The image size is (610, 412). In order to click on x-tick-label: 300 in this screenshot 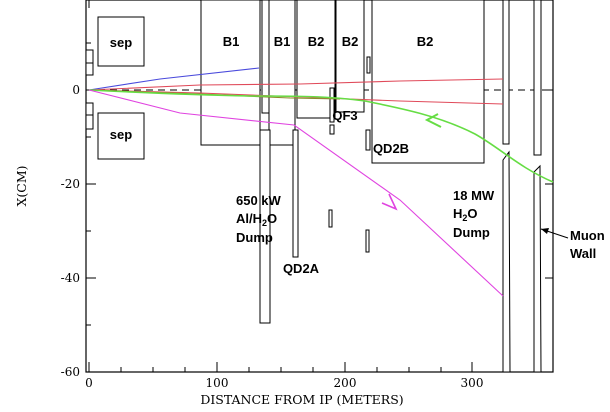, I will do `click(472, 383)`.